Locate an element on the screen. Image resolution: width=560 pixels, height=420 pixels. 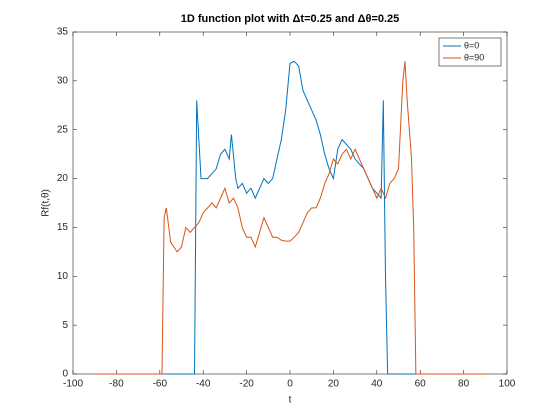
legend-label: θ=0 is located at coordinates (471, 45).